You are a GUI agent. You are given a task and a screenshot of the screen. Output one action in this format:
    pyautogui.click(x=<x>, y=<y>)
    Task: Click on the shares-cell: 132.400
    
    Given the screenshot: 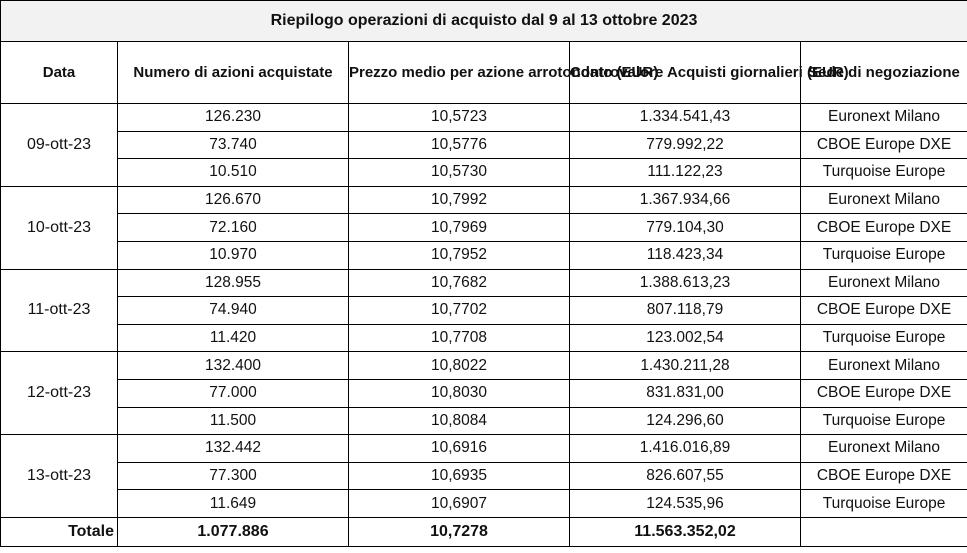 What is the action you would take?
    pyautogui.click(x=233, y=365)
    